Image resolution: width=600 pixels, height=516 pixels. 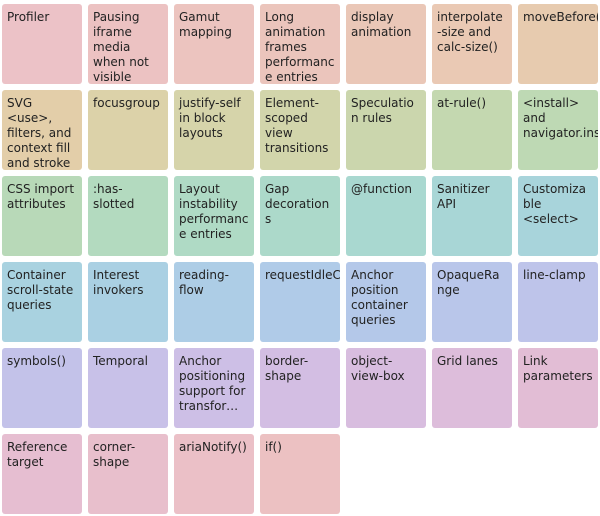 I want to click on feature-tile-if: if(), so click(x=300, y=474).